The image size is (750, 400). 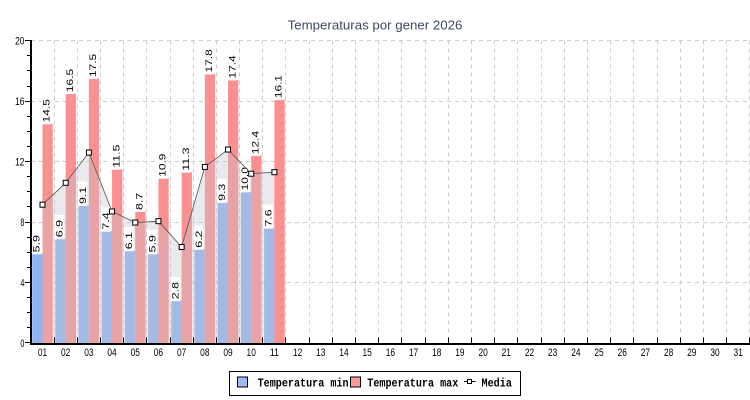 I want to click on svg-text: 11.3, so click(x=186, y=159).